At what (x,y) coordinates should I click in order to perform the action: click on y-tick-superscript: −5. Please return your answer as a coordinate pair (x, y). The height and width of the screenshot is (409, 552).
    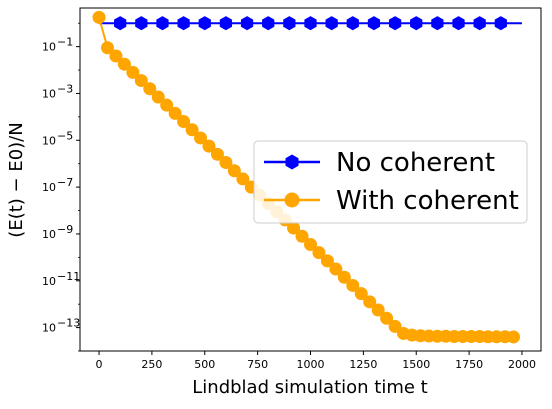
    Looking at the image, I should click on (65, 135).